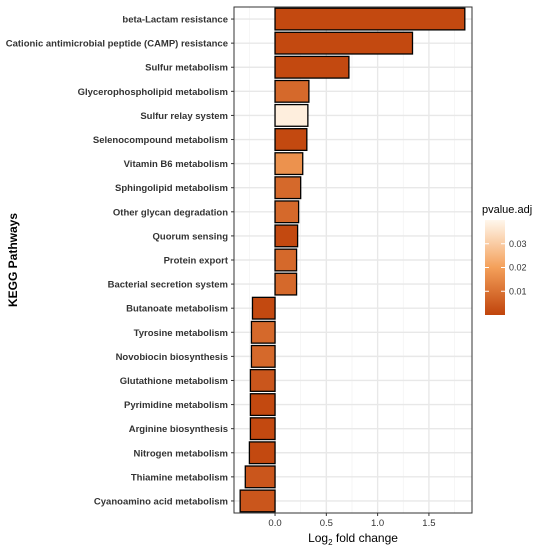 This screenshot has height=550, width=549. I want to click on category-label: beta-Lactam resistance, so click(175, 20).